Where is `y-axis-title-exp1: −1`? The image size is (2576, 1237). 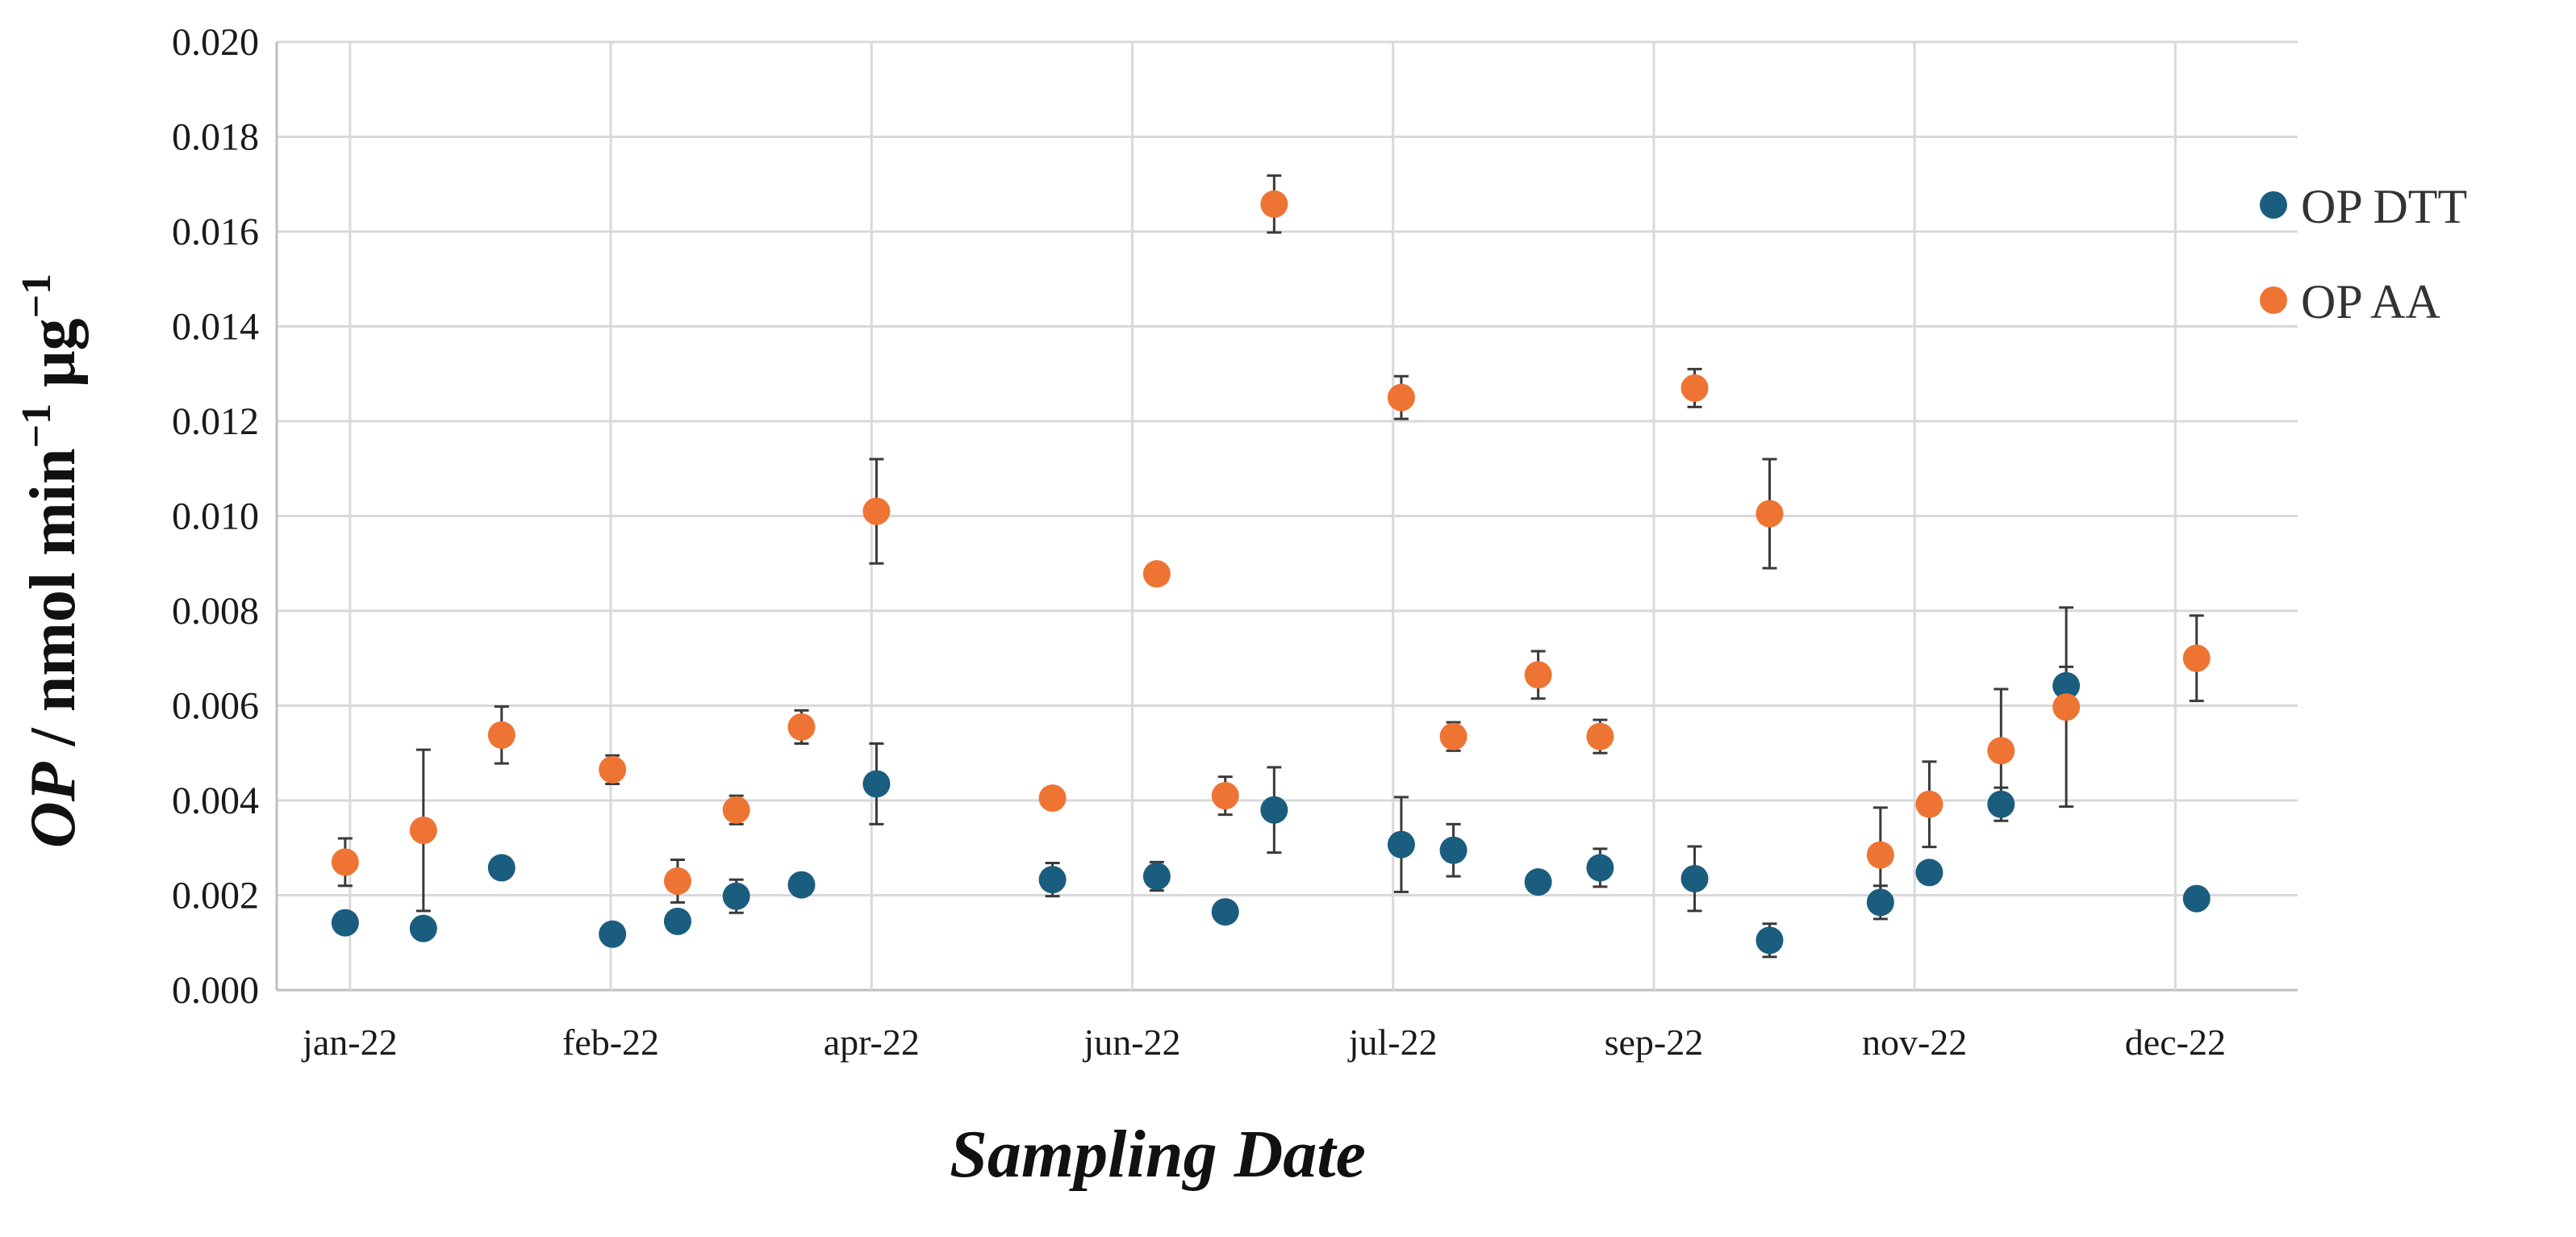
y-axis-title-exp1: −1 is located at coordinates (37, 426).